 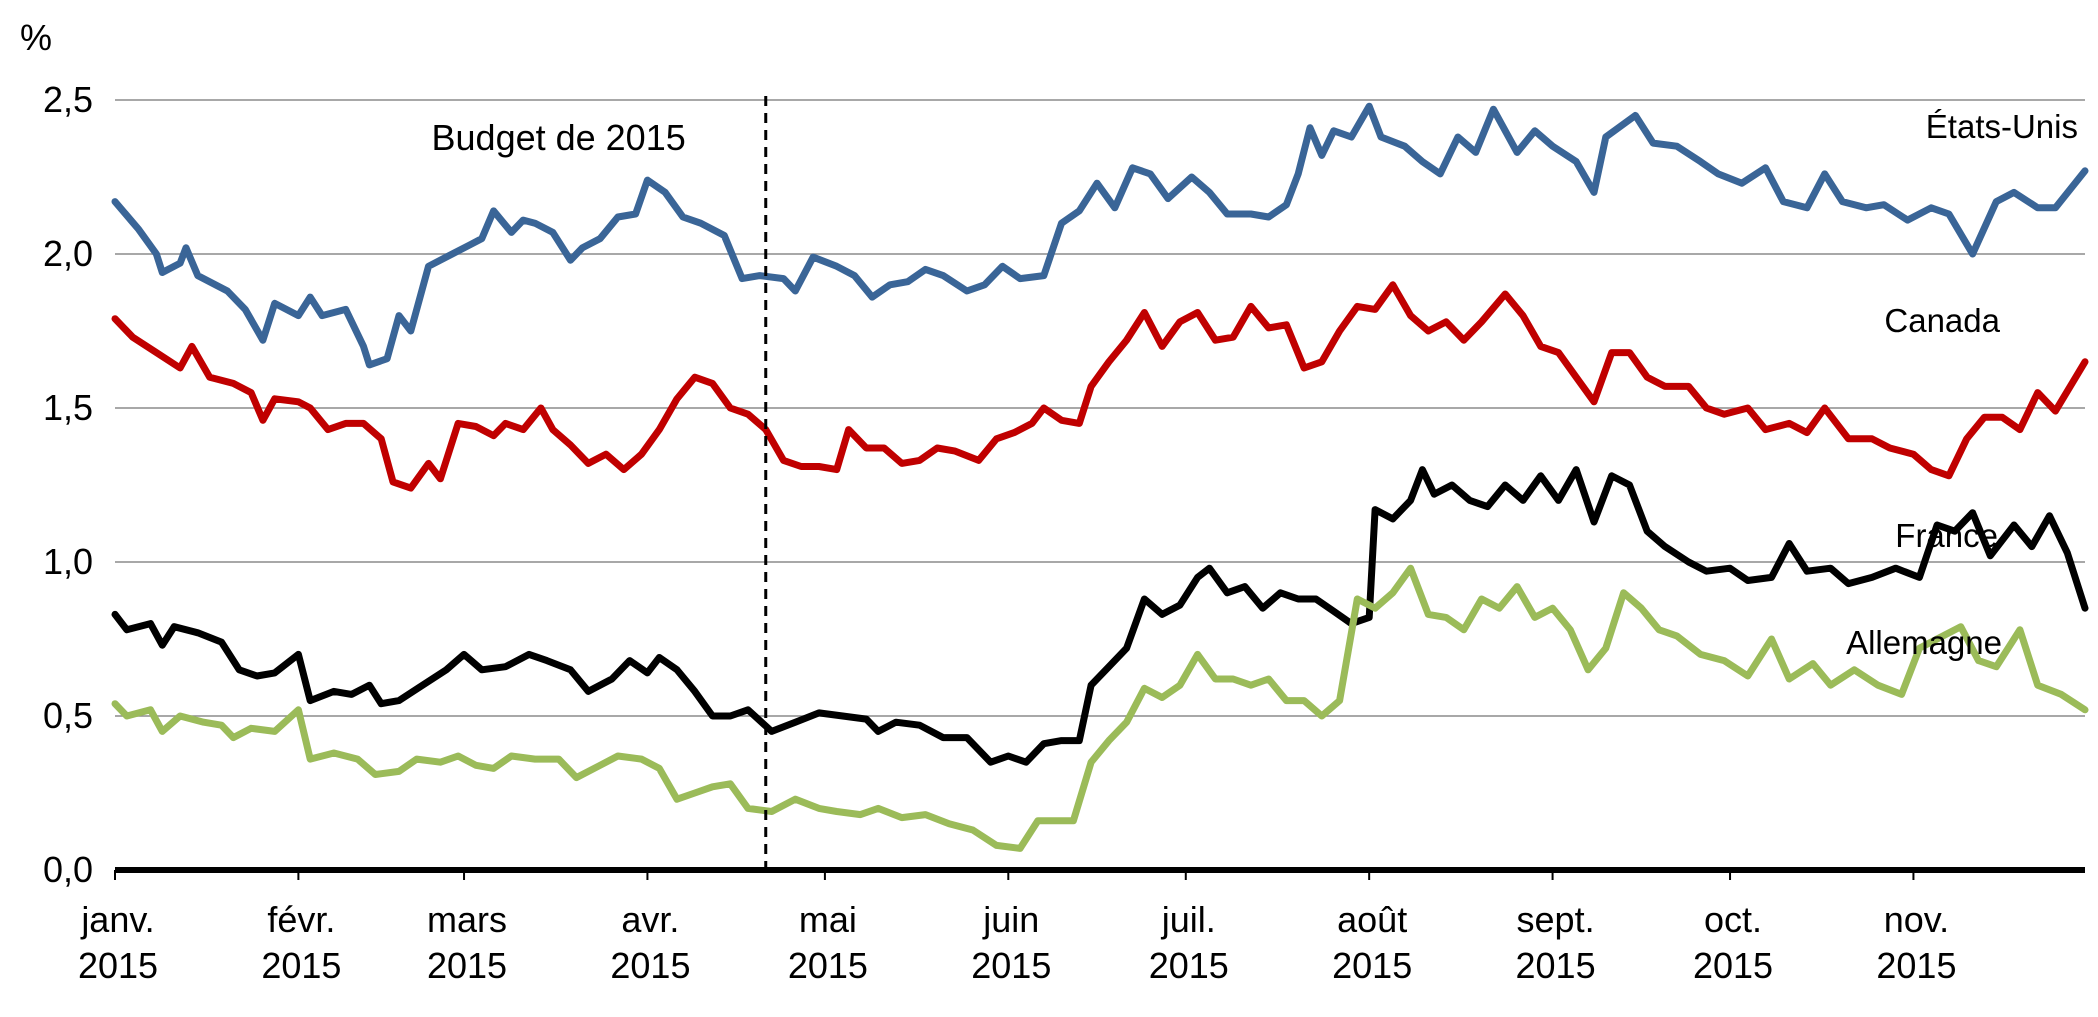 I want to click on y-axis-ticks: 0,0 0,5 1,0 1,5 2,0 2,5, so click(x=68, y=484).